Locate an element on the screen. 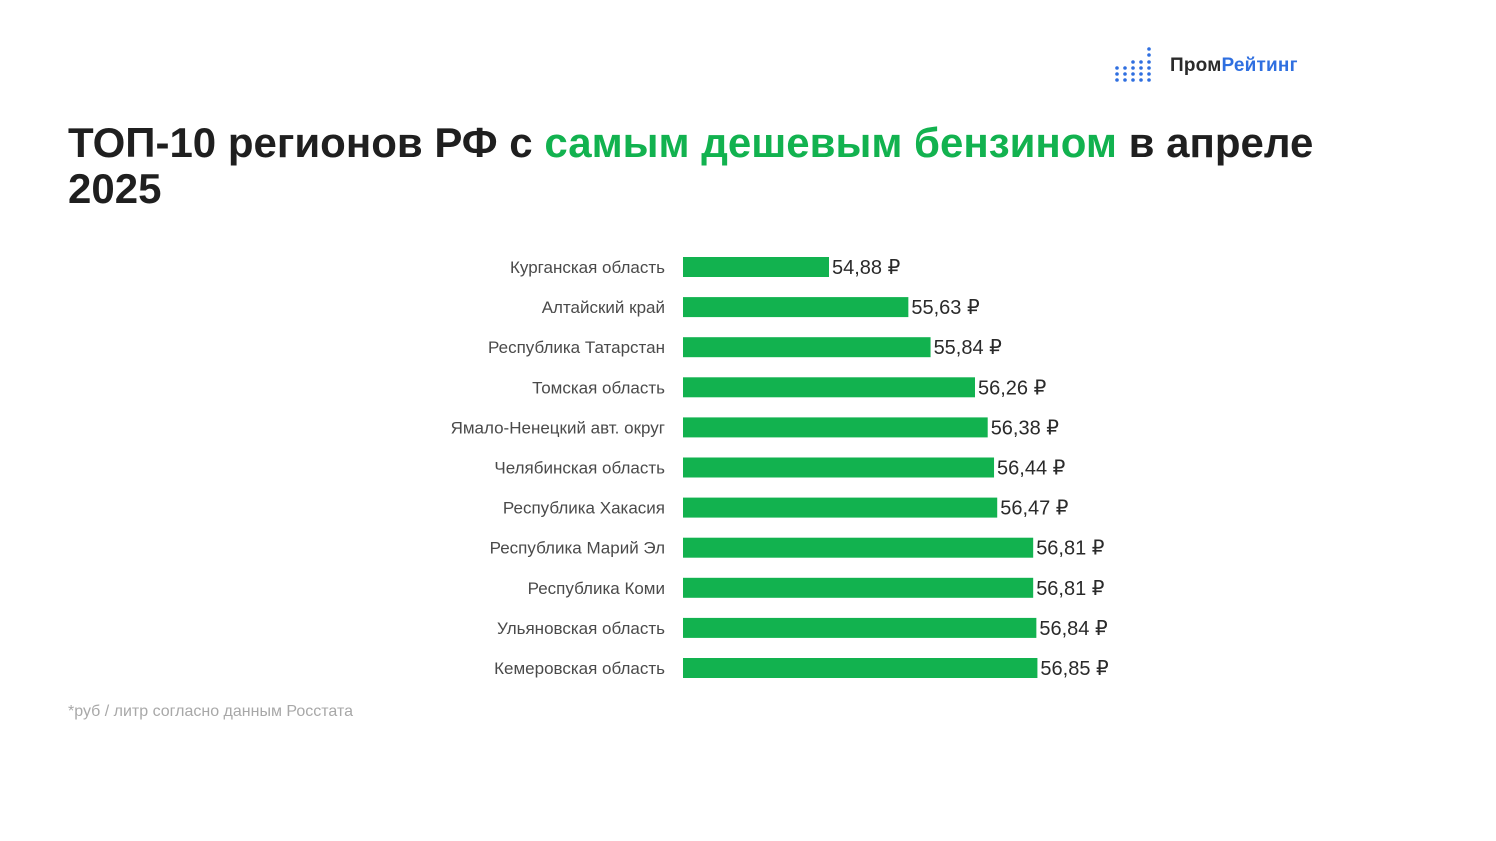 The image size is (1496, 841). category-label: Алтайский край is located at coordinates (603, 307).